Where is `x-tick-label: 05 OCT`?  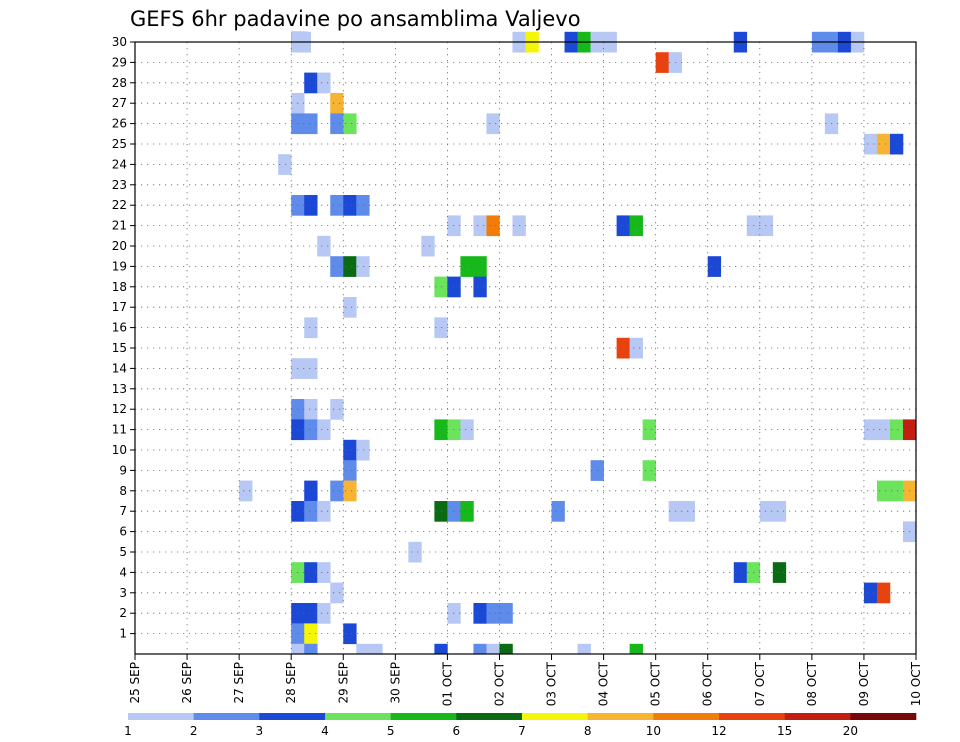 x-tick-label: 05 OCT is located at coordinates (656, 683).